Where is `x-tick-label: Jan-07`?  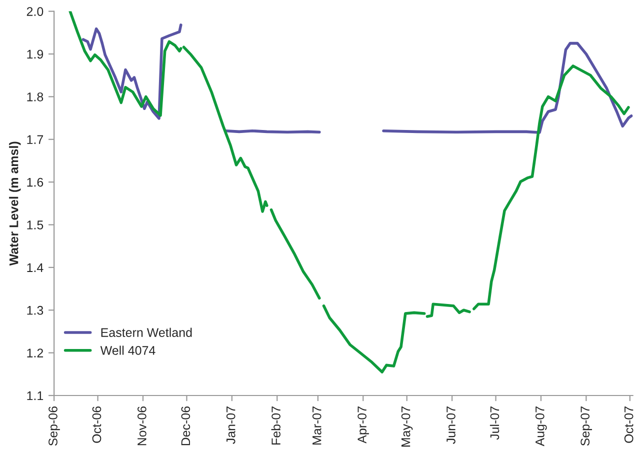 x-tick-label: Jan-07 is located at coordinates (231, 425).